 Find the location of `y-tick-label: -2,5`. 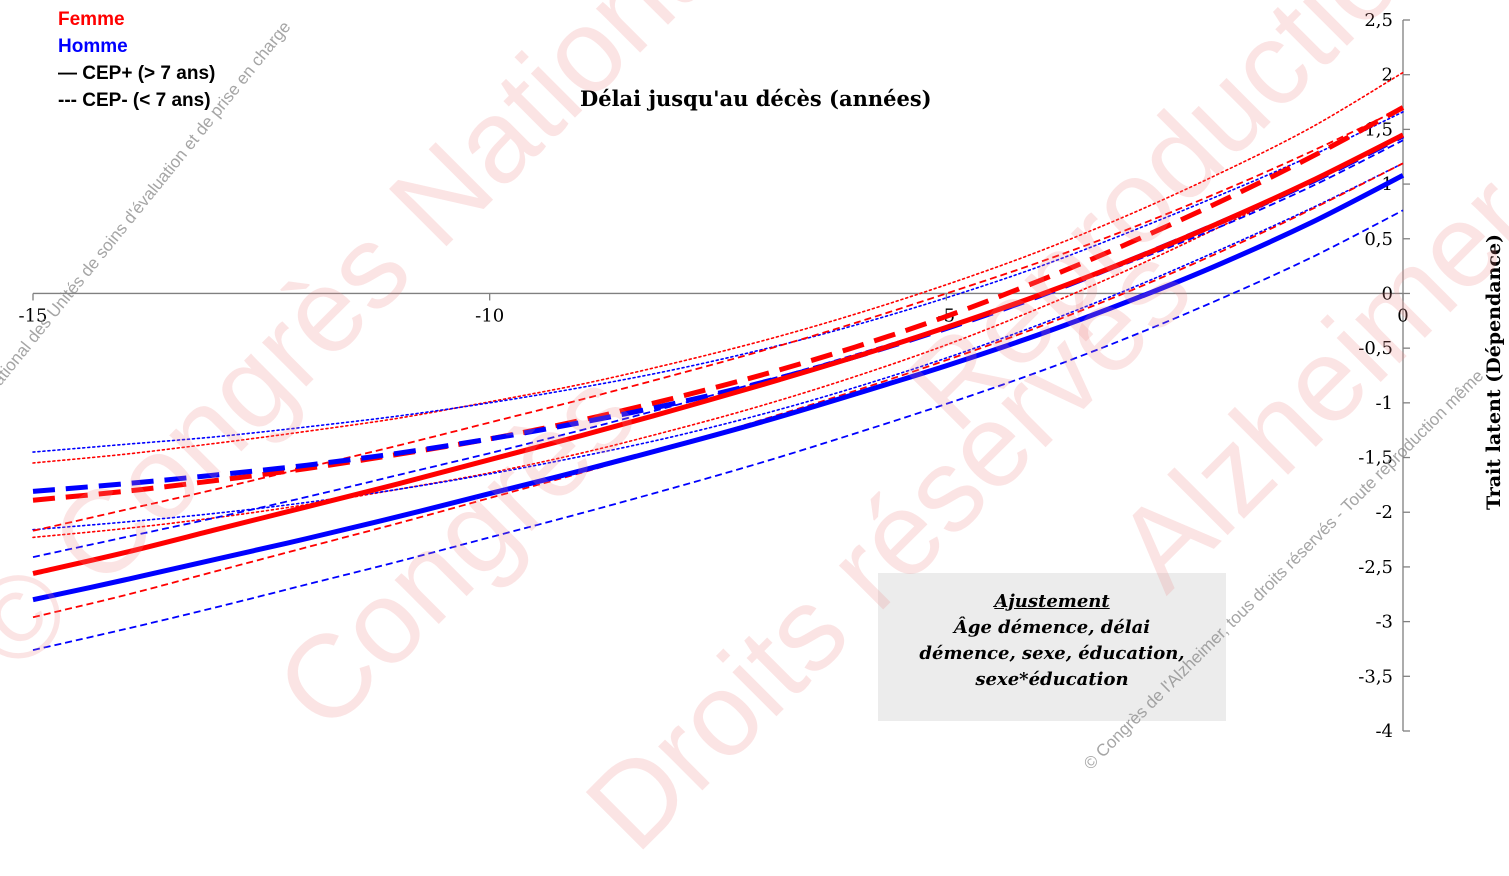

y-tick-label: -2,5 is located at coordinates (1375, 567).